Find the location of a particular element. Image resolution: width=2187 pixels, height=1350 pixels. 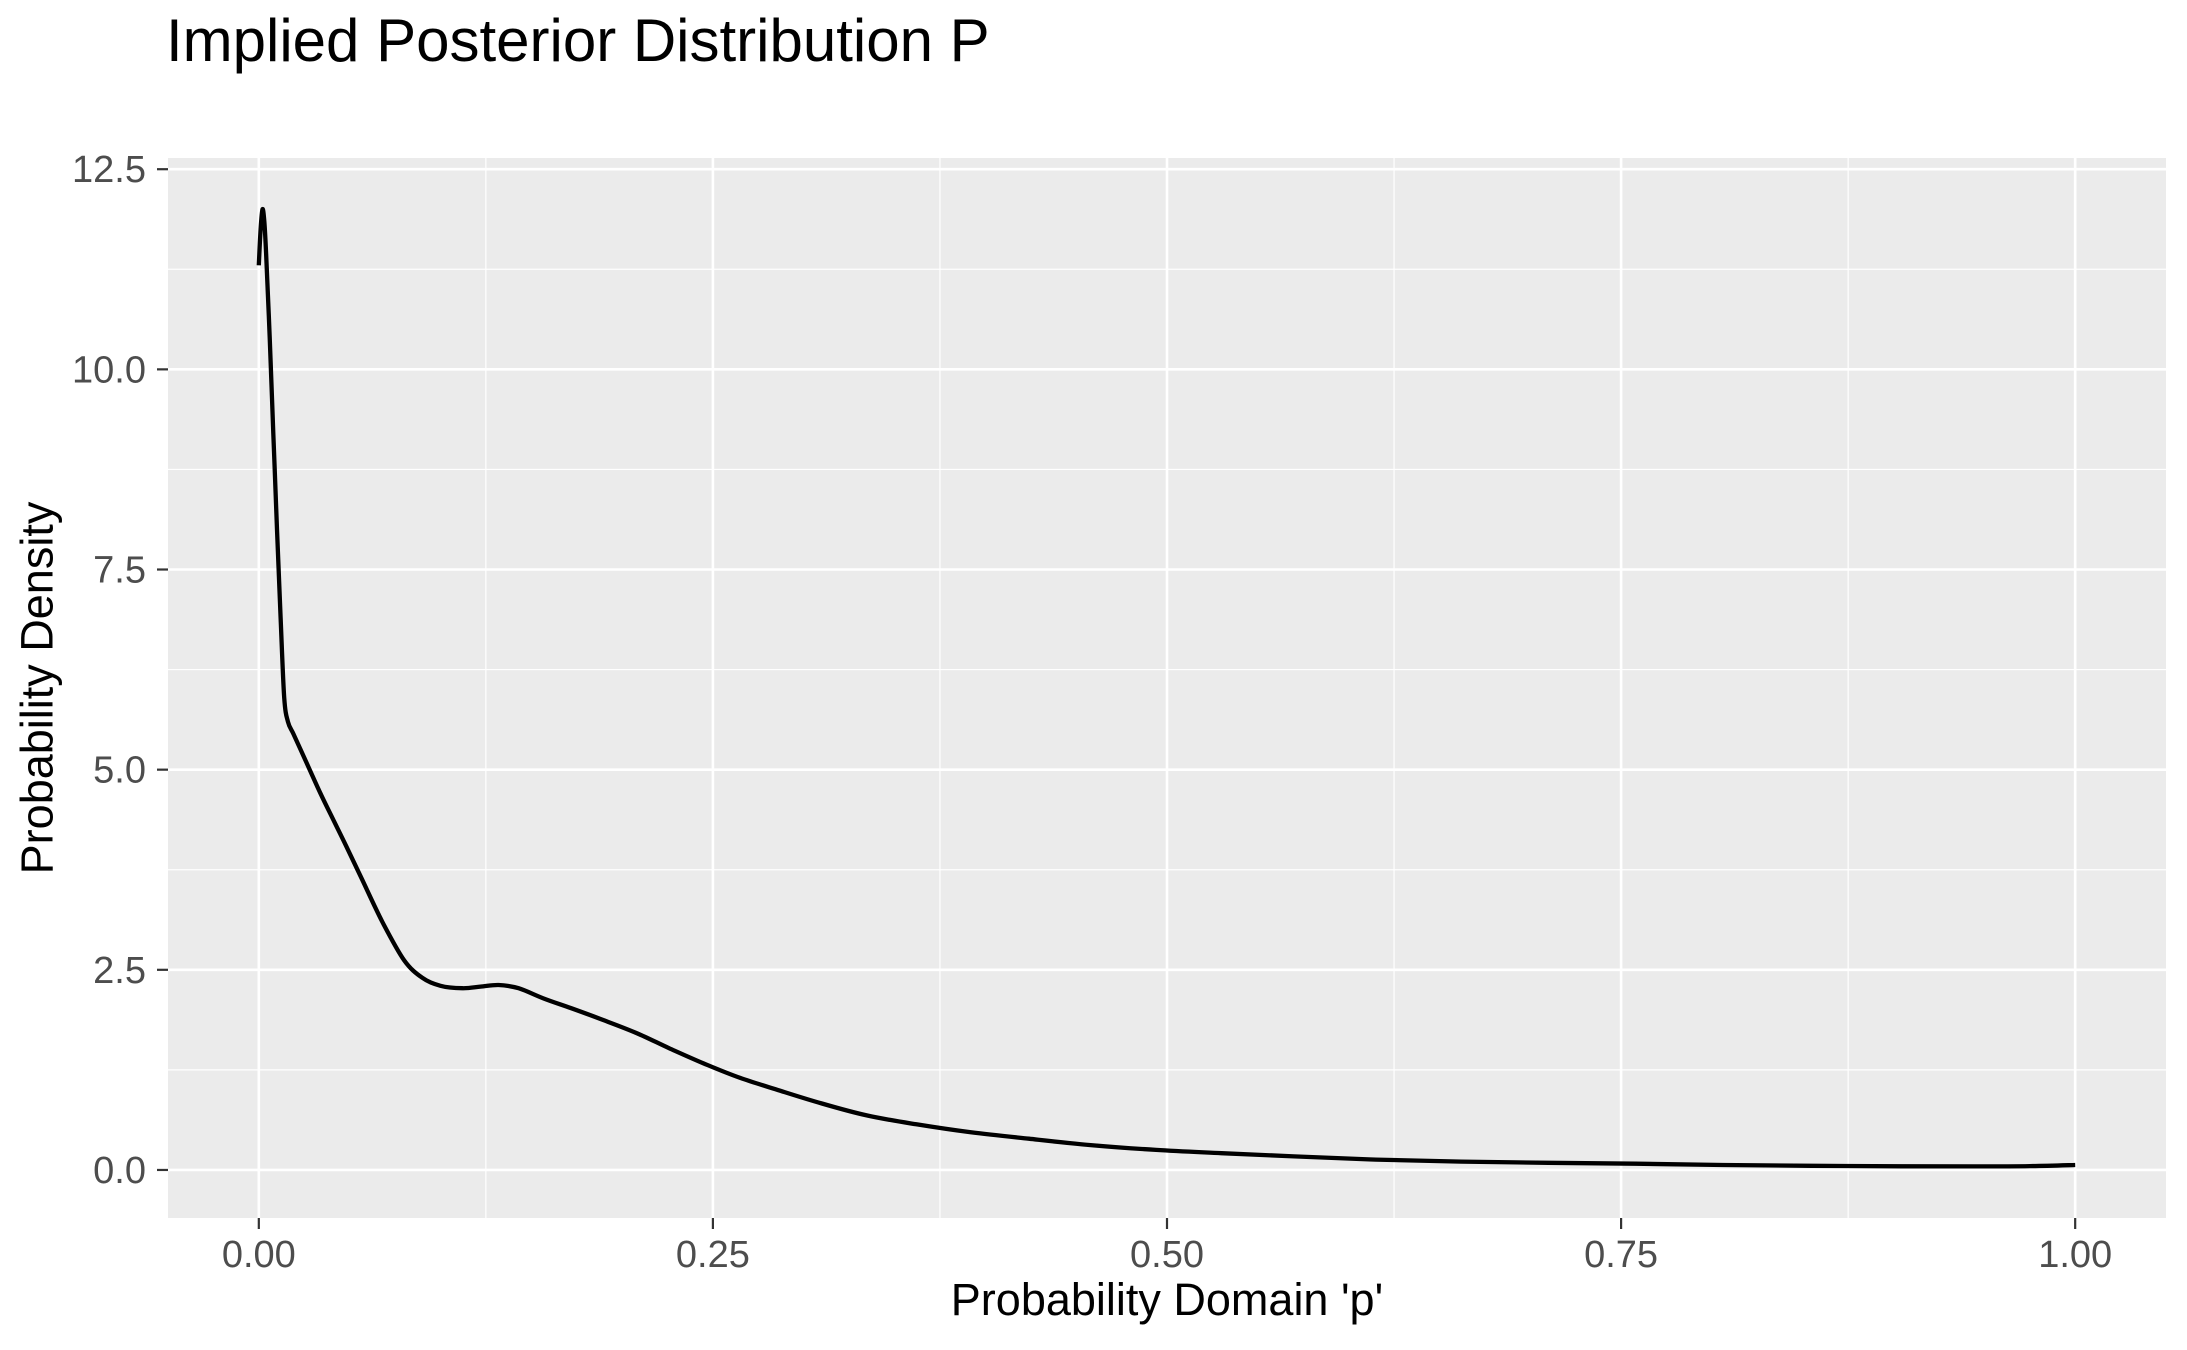

y-tick-label: 7.5 is located at coordinates (119, 571).